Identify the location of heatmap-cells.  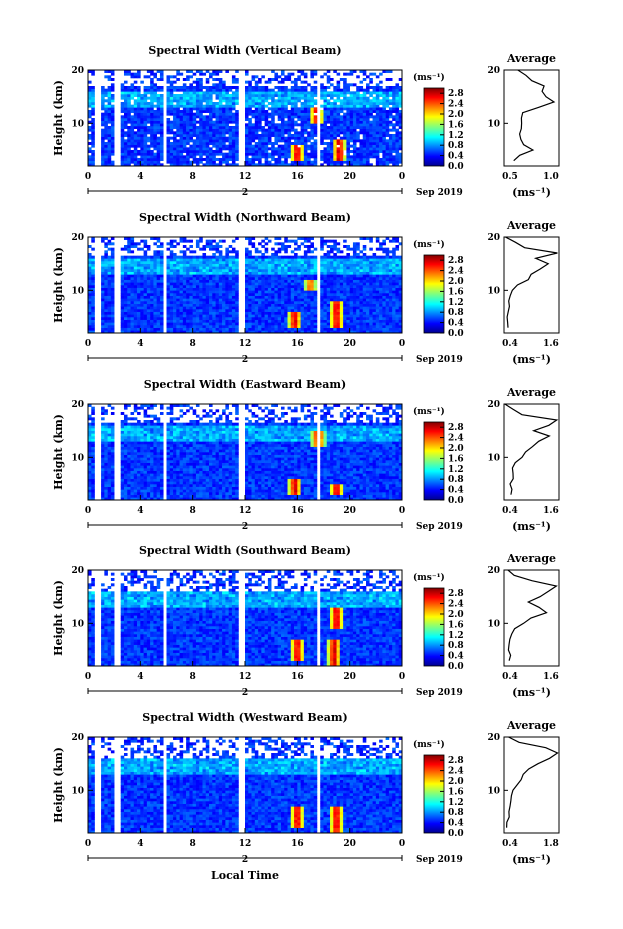
(245, 285).